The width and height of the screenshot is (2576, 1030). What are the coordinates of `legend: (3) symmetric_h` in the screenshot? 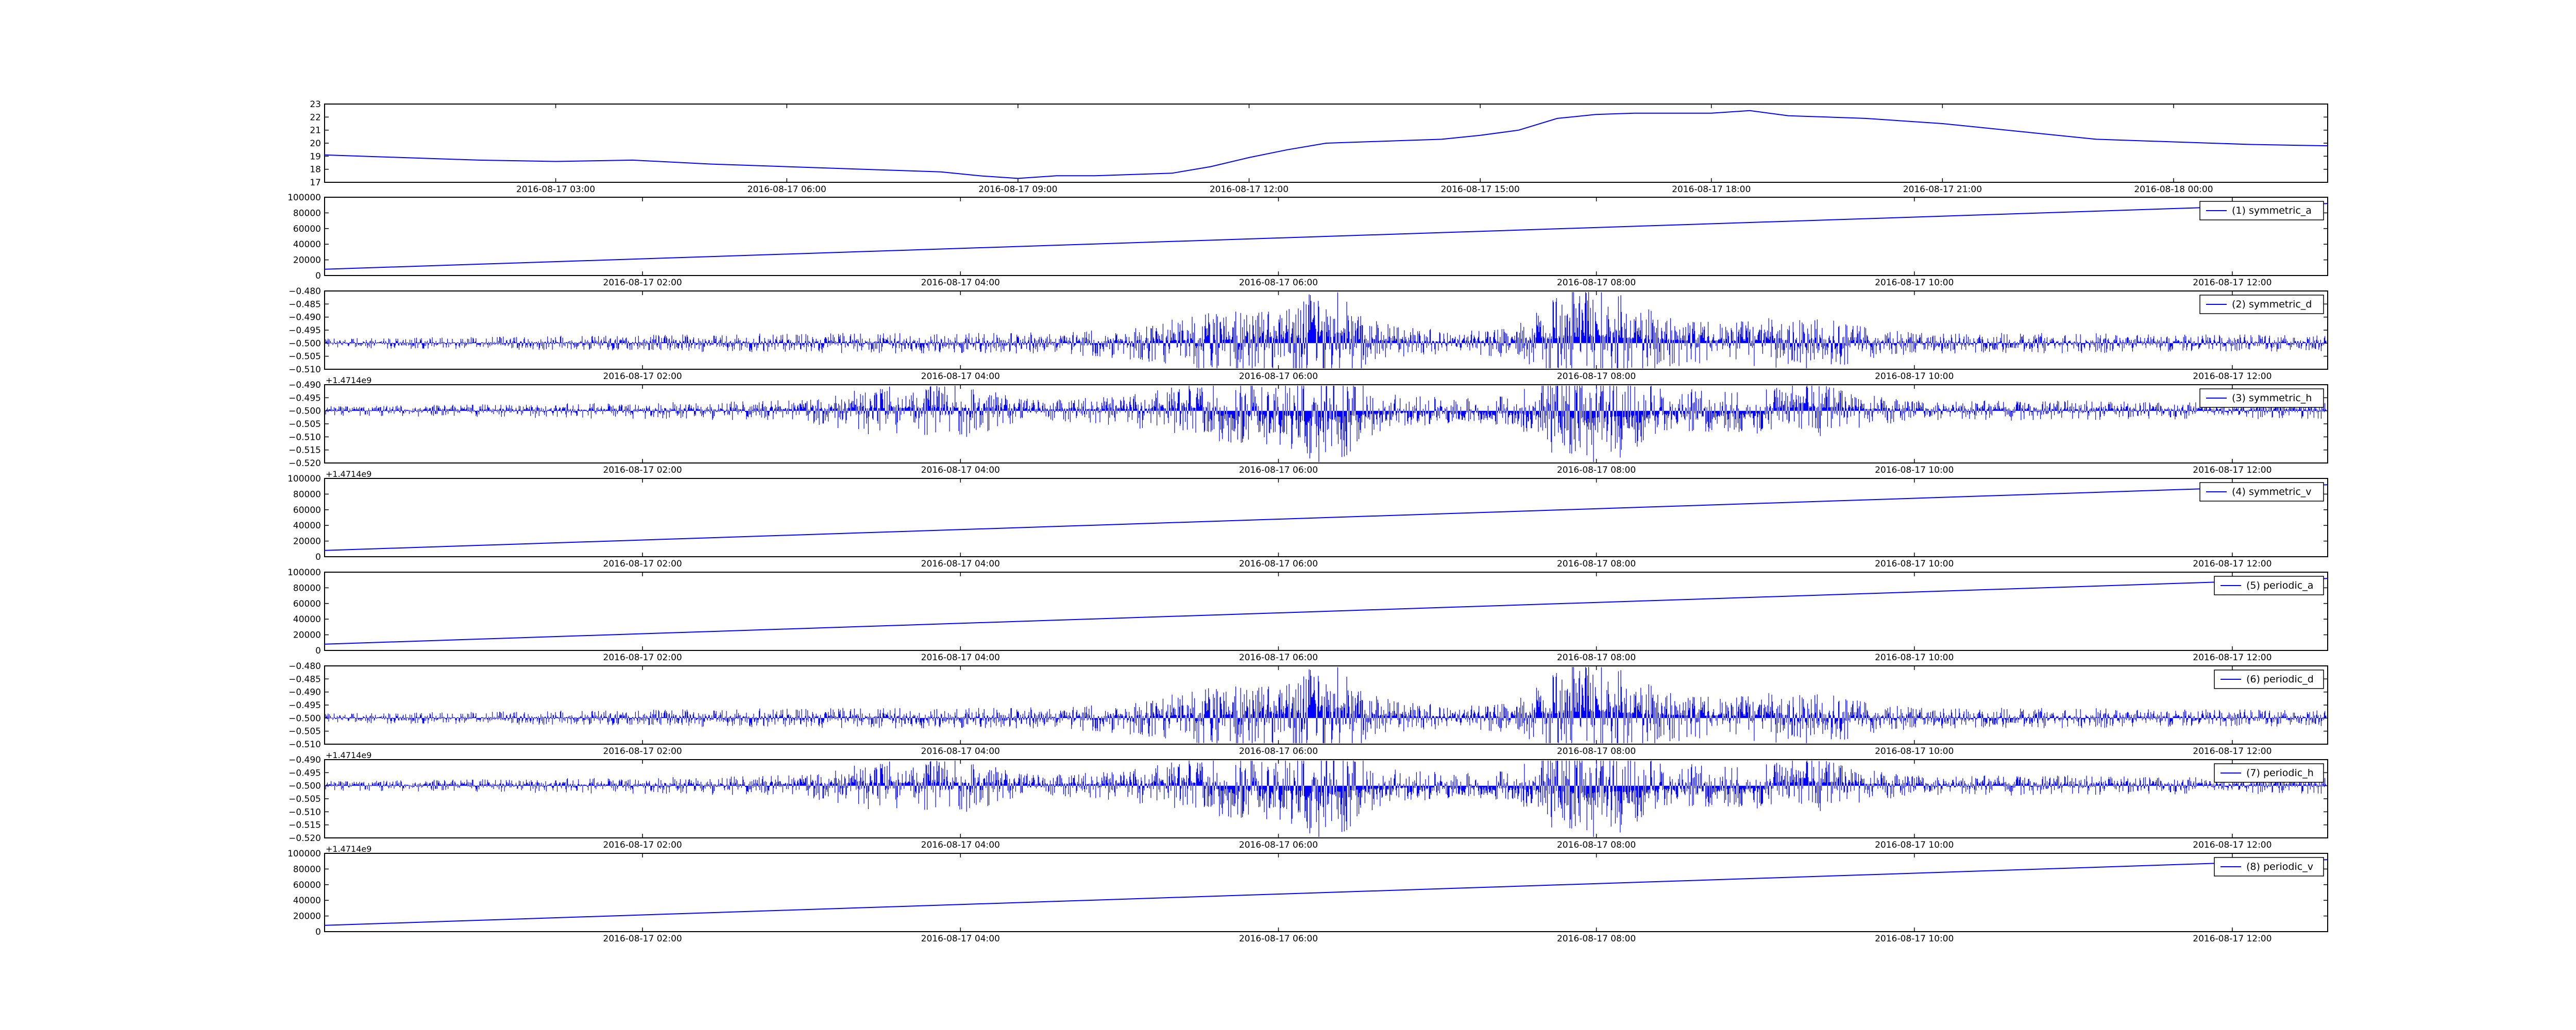 It's located at (2261, 398).